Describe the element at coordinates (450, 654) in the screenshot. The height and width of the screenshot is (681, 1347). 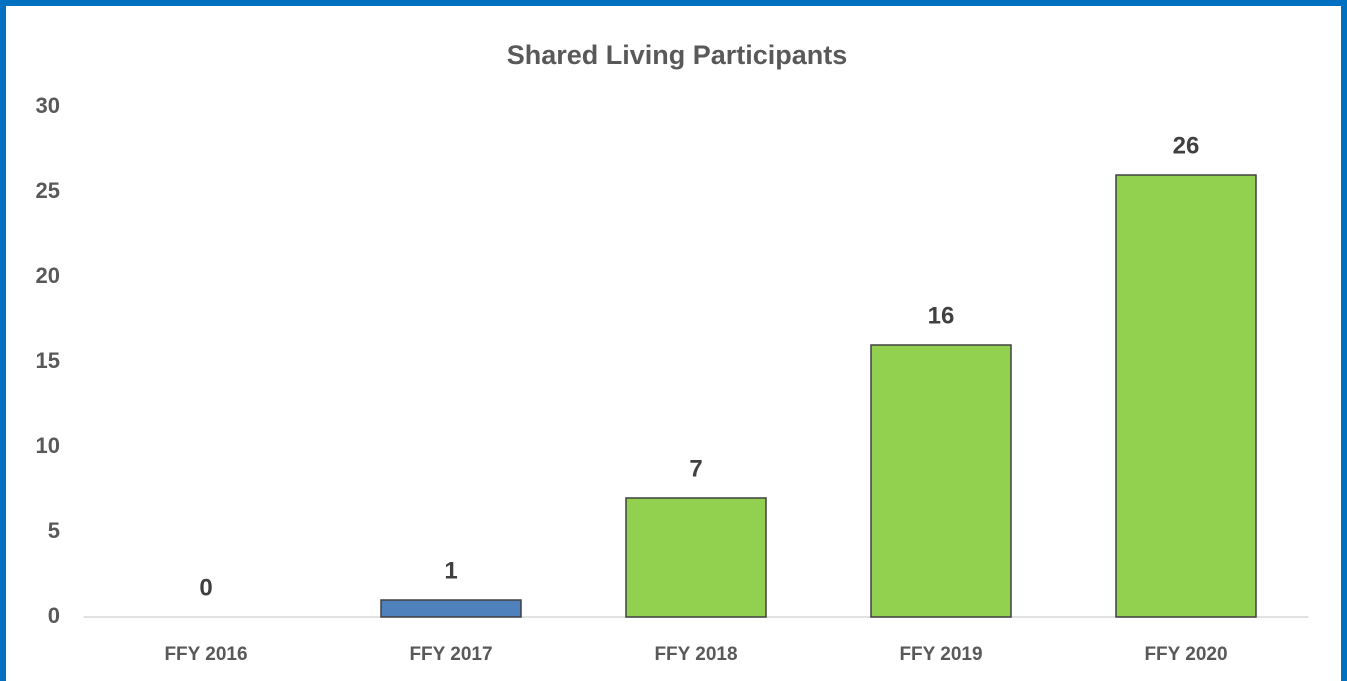
I see `x-tick-label: FFY 2017` at that location.